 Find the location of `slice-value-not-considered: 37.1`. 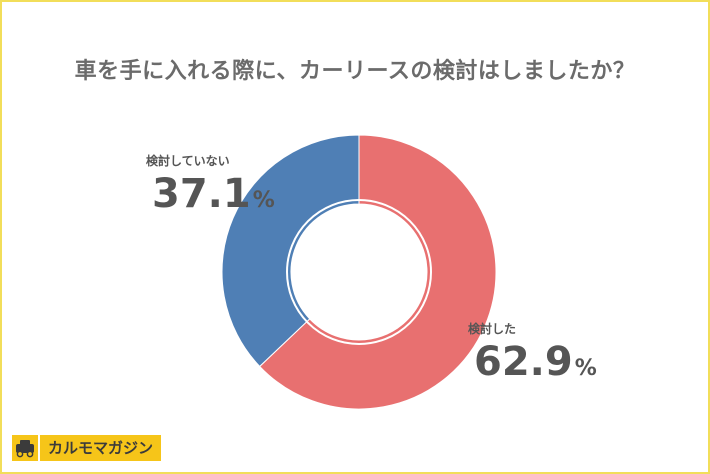

slice-value-not-considered: 37.1 is located at coordinates (201, 194).